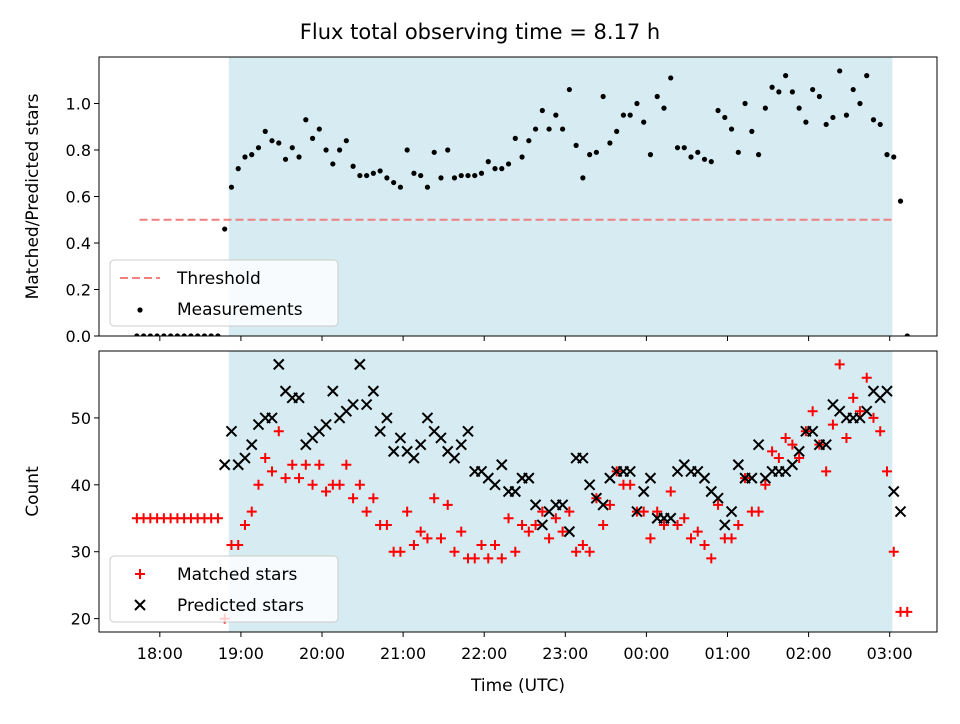 This screenshot has width=960, height=724. Describe the element at coordinates (240, 310) in the screenshot. I see `legend-label: Measurements` at that location.